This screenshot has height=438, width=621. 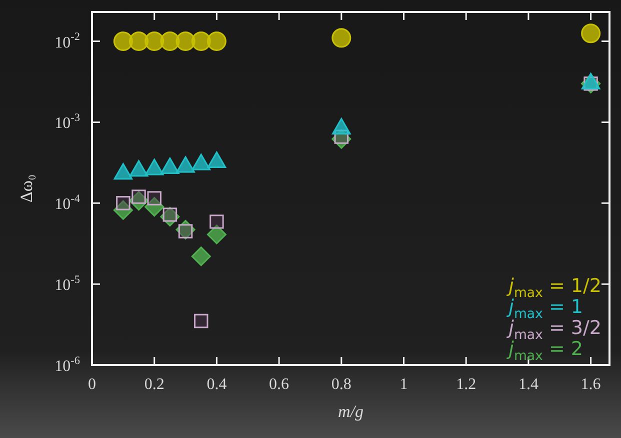 I want to click on x-tick-label: 0.4, so click(x=216, y=384).